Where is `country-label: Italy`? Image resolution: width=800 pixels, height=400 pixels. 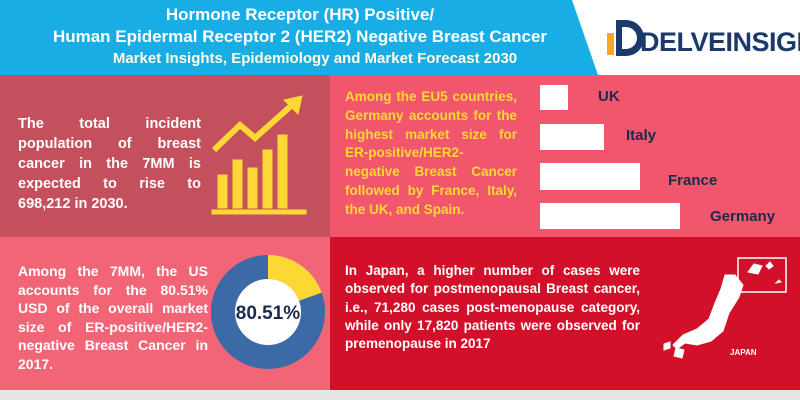
country-label: Italy is located at coordinates (641, 135).